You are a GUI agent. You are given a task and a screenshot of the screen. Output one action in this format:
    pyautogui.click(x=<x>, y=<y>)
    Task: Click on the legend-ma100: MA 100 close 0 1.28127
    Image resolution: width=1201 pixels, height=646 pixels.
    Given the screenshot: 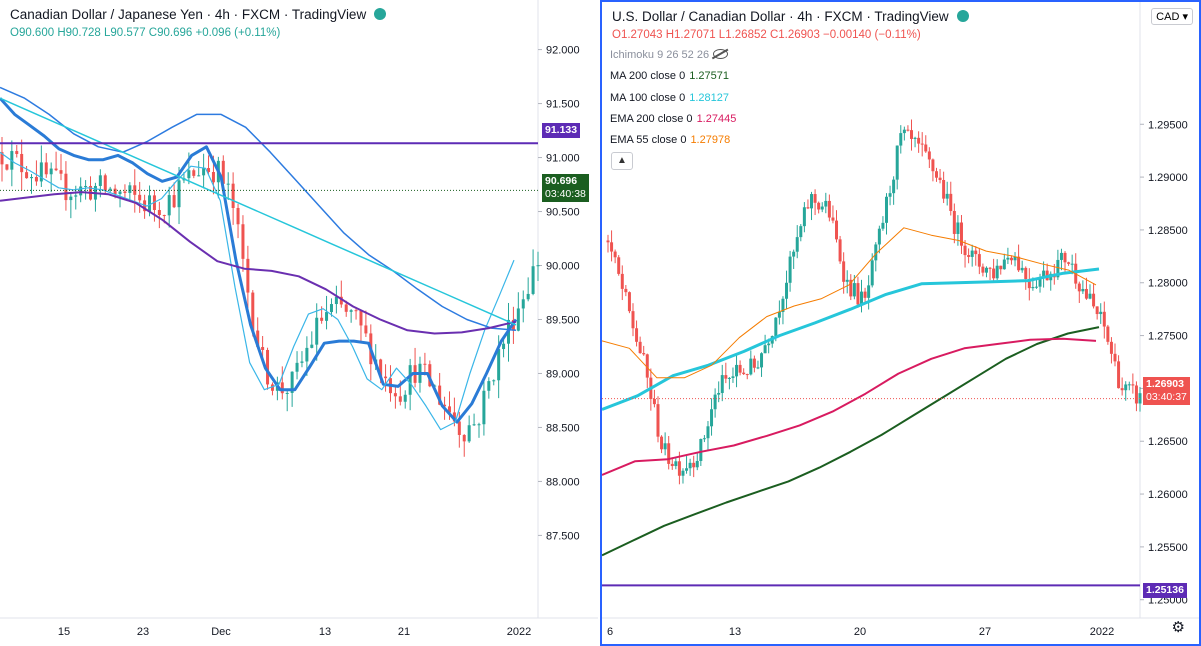 What is the action you would take?
    pyautogui.click(x=669, y=98)
    